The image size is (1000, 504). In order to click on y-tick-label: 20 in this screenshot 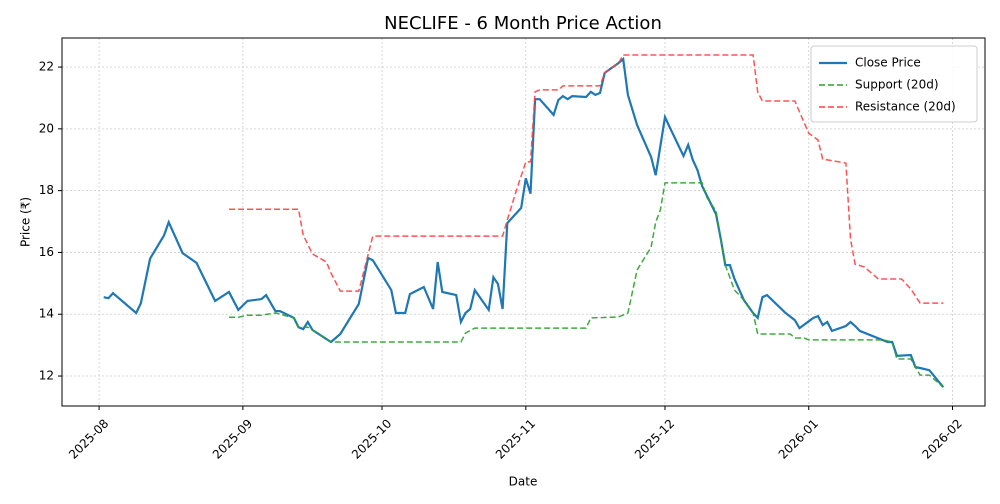, I will do `click(46, 128)`.